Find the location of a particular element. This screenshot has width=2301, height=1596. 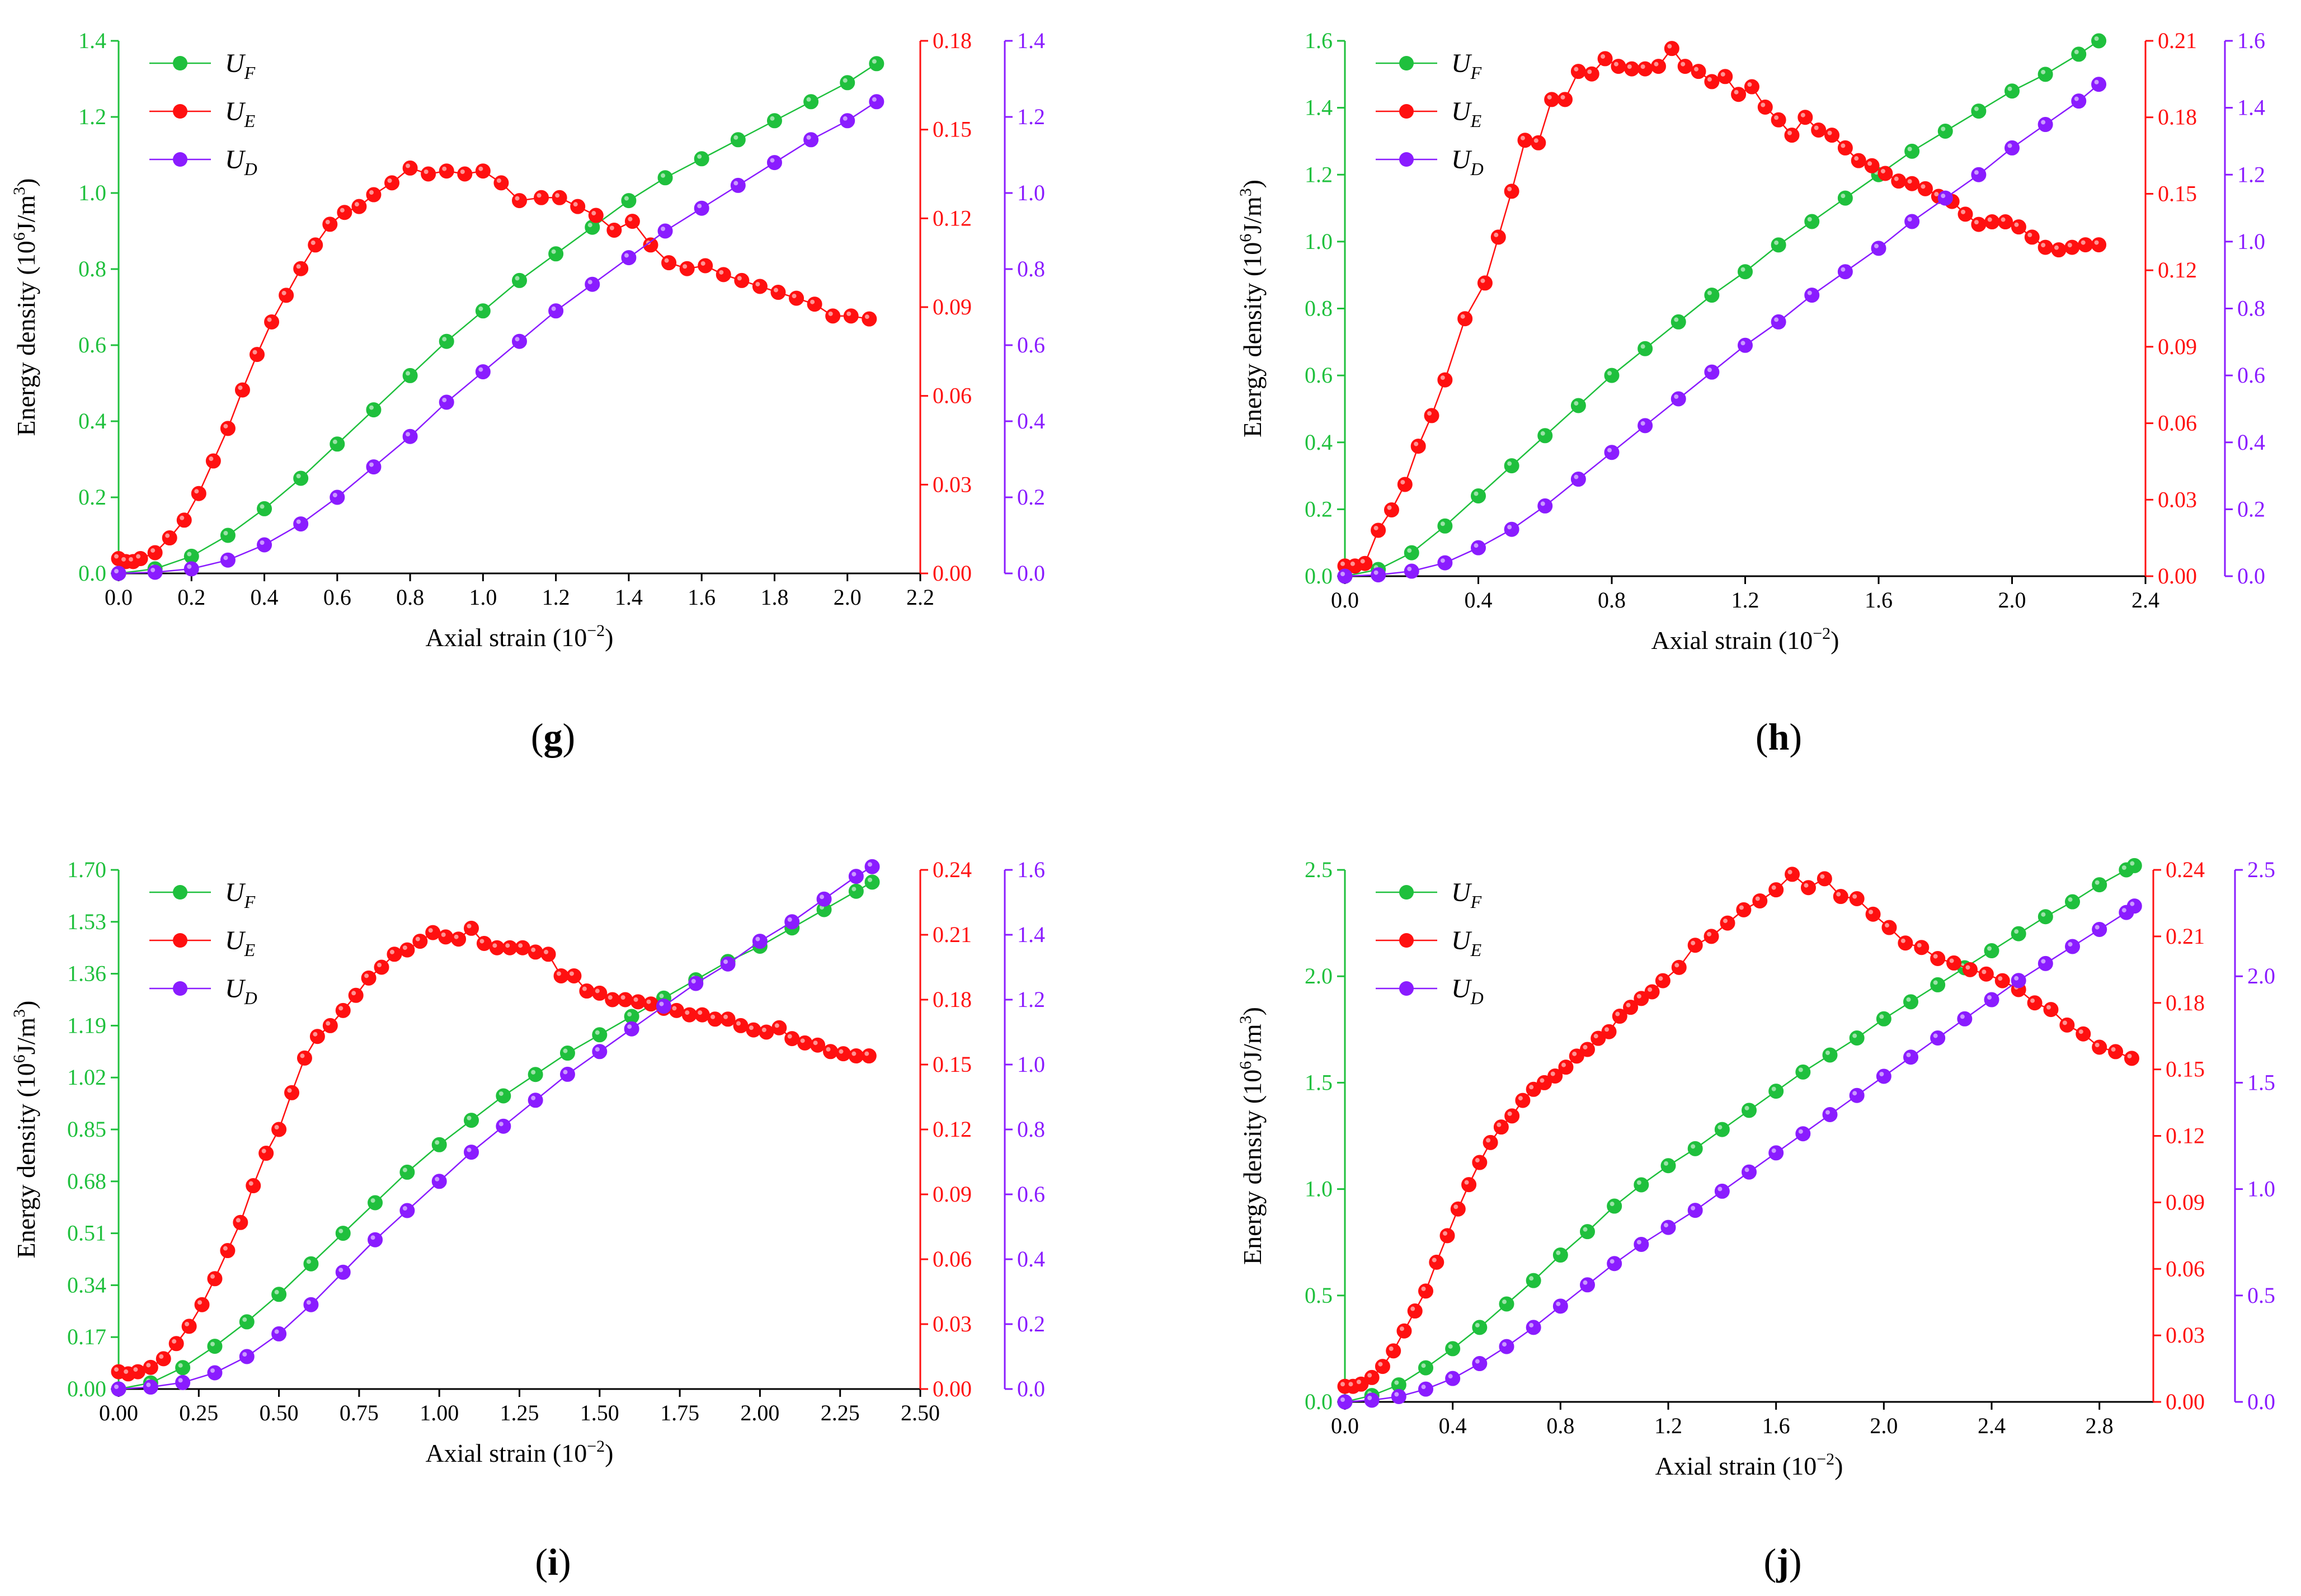

left-y-tick-label: 1.02 is located at coordinates (87, 1077).